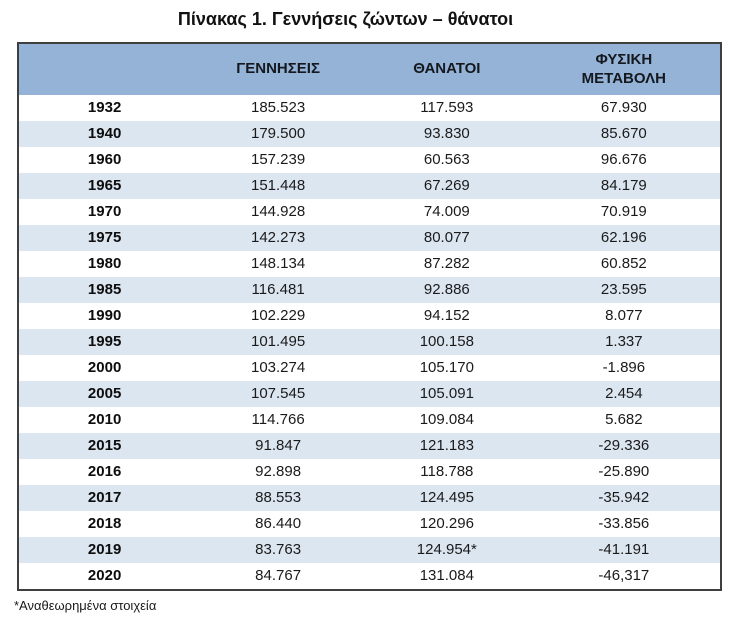 This screenshot has width=734, height=629. Describe the element at coordinates (623, 211) in the screenshot. I see `change-cell: 70.919` at that location.